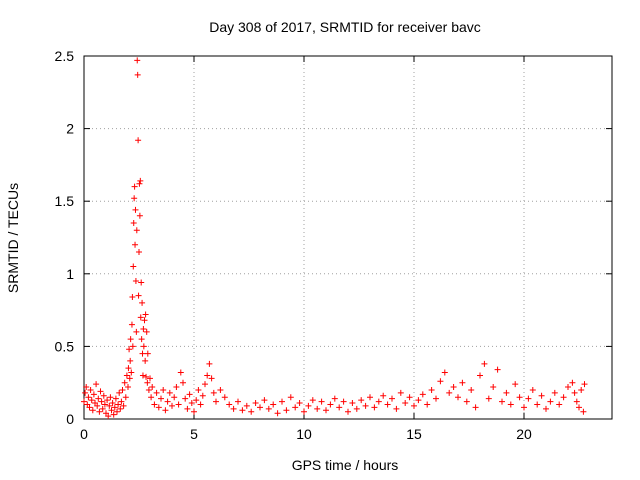  I want to click on y-tick-labels: 0 0.5 1 1.5 2 2.5, so click(65, 237).